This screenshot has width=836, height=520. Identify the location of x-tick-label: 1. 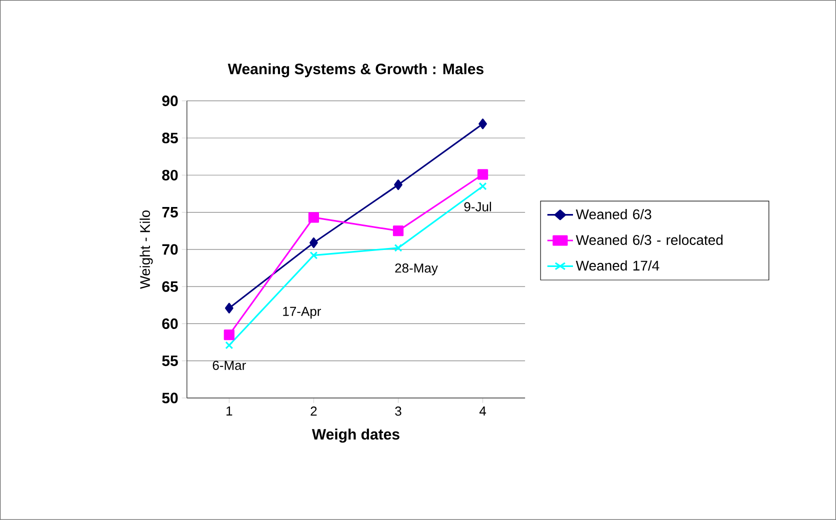
(229, 411).